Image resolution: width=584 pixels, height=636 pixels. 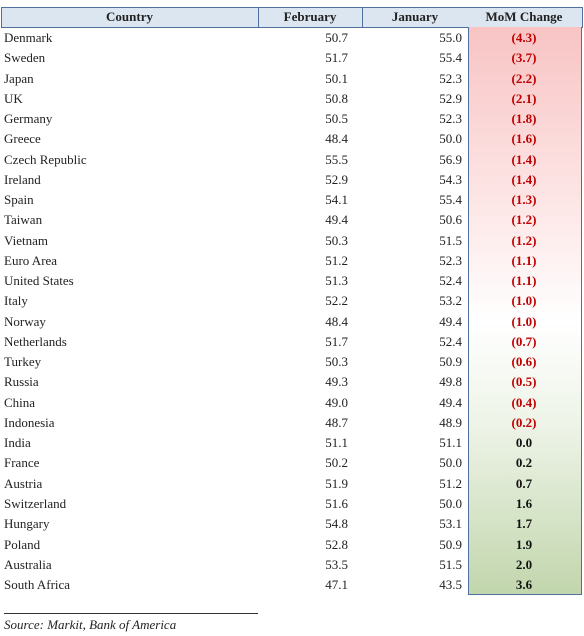 What do you see at coordinates (450, 200) in the screenshot?
I see `january-cell: 55.4` at bounding box center [450, 200].